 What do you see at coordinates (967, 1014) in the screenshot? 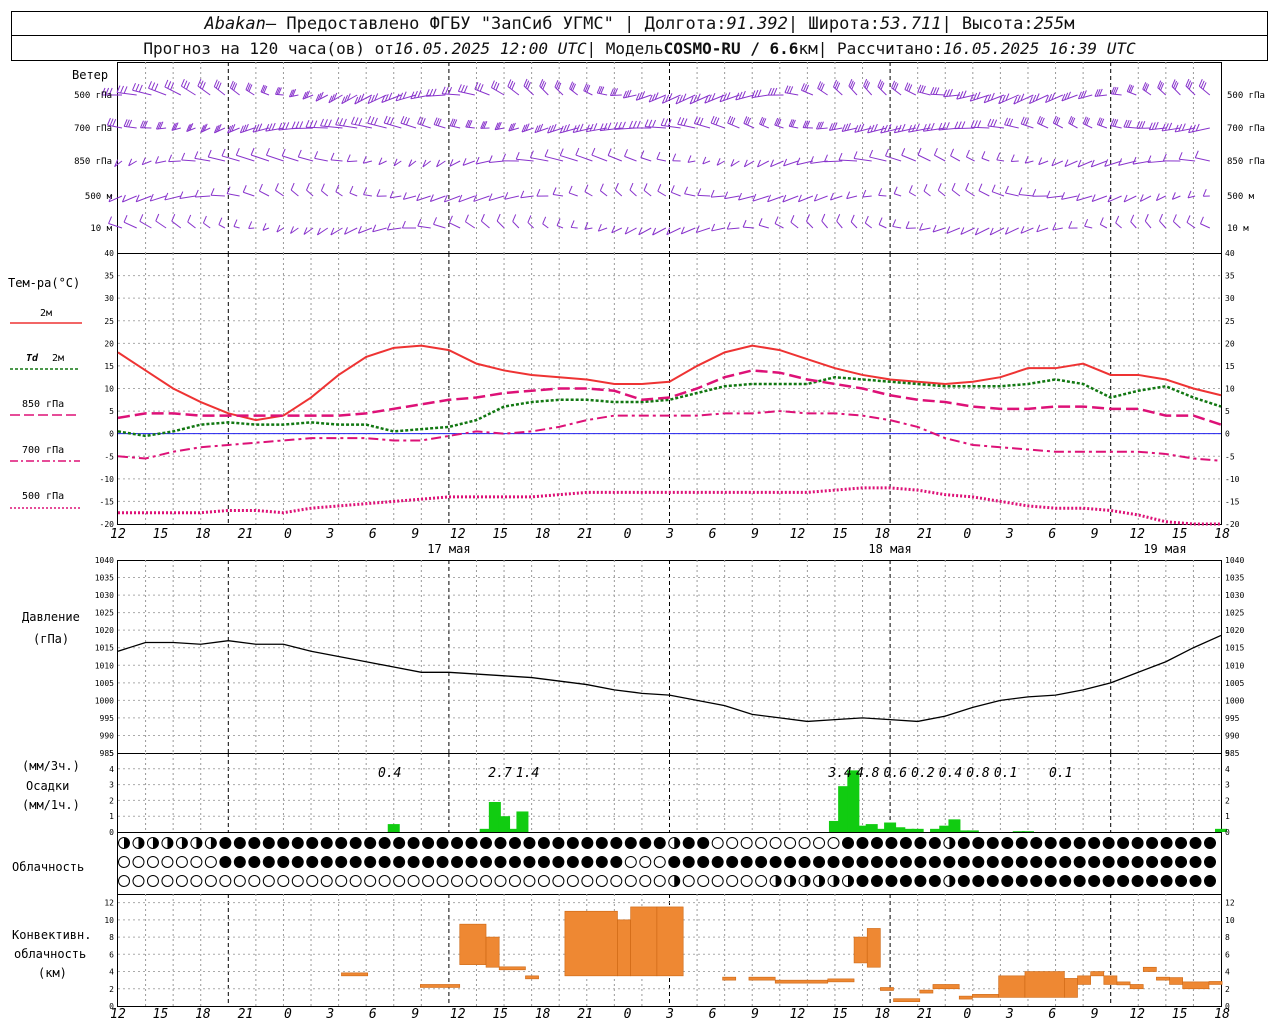
I see `time-tick-label: 0` at bounding box center [967, 1014].